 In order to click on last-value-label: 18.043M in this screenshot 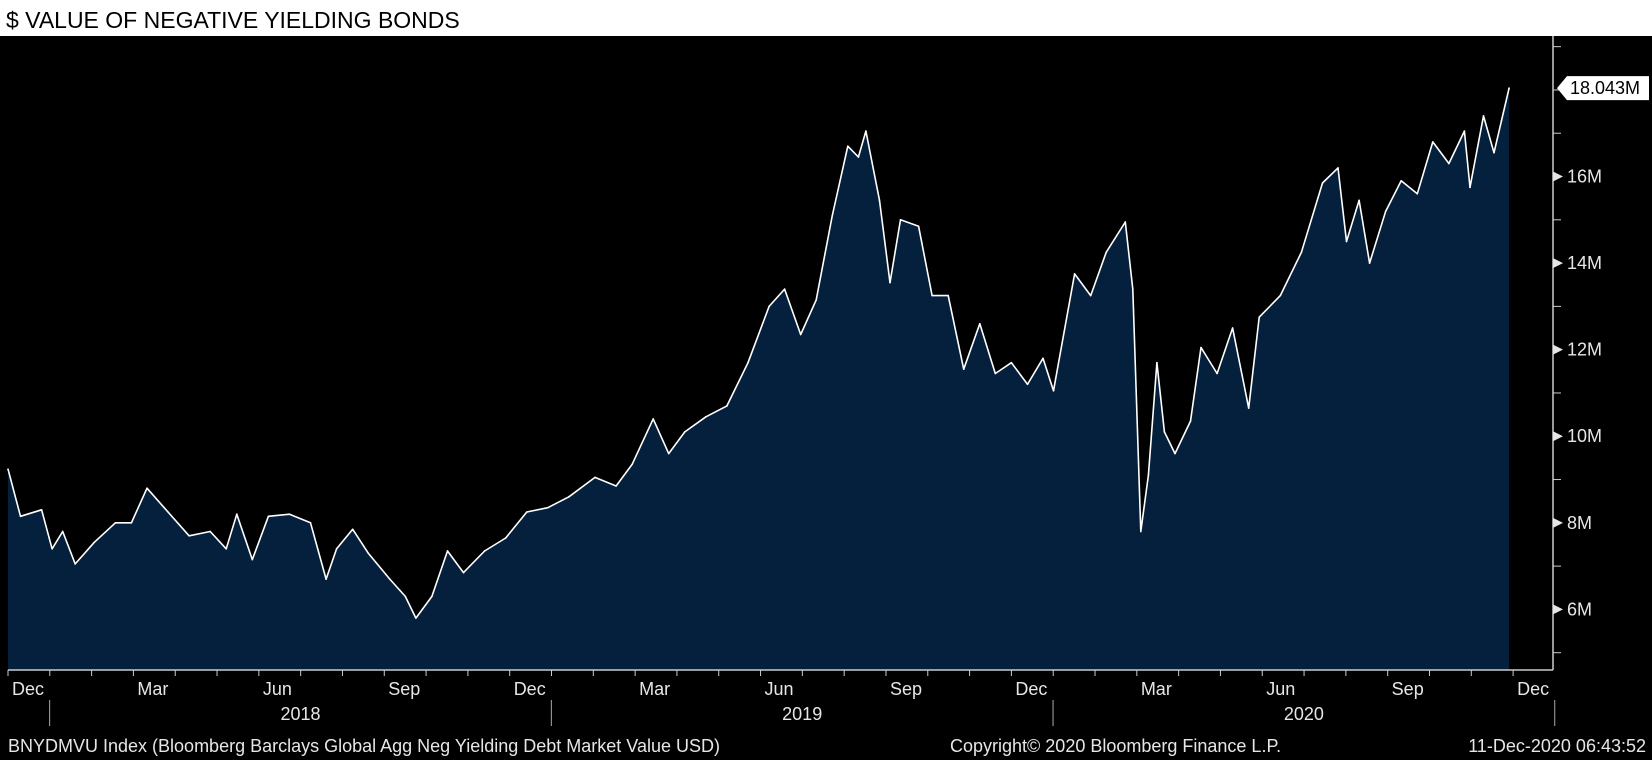, I will do `click(1605, 88)`.